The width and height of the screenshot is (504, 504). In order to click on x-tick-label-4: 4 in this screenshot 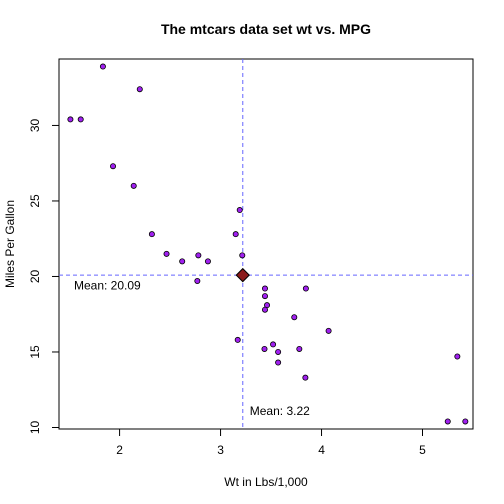, I will do `click(321, 450)`.